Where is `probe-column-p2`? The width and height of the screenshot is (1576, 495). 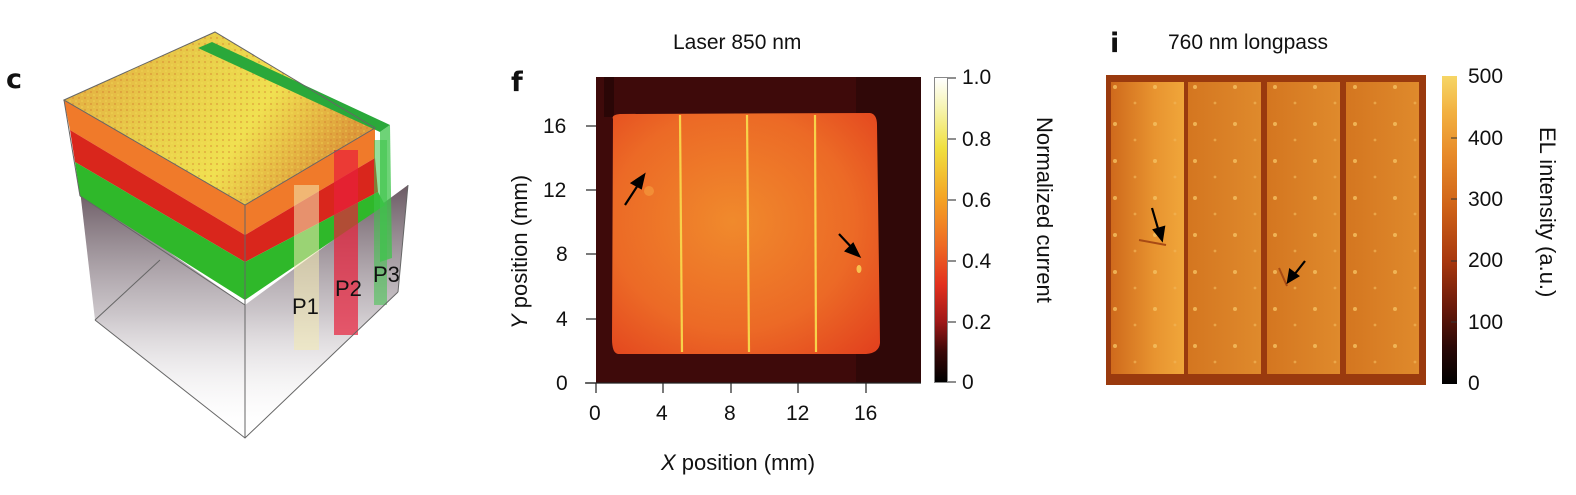 probe-column-p2 is located at coordinates (346, 242).